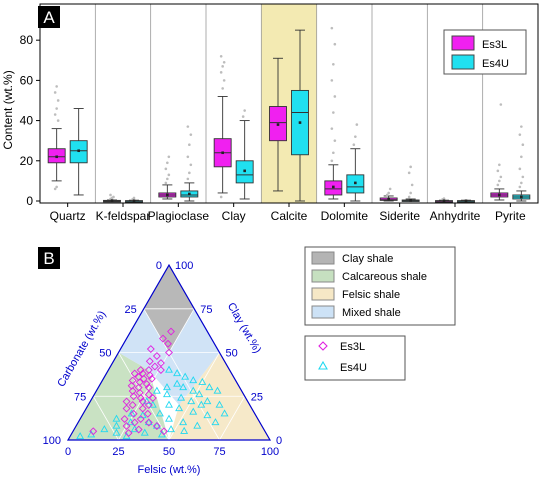 This screenshot has width=550, height=479. I want to click on x-tick-label-plagioclase: Plagioclase, so click(179, 216).